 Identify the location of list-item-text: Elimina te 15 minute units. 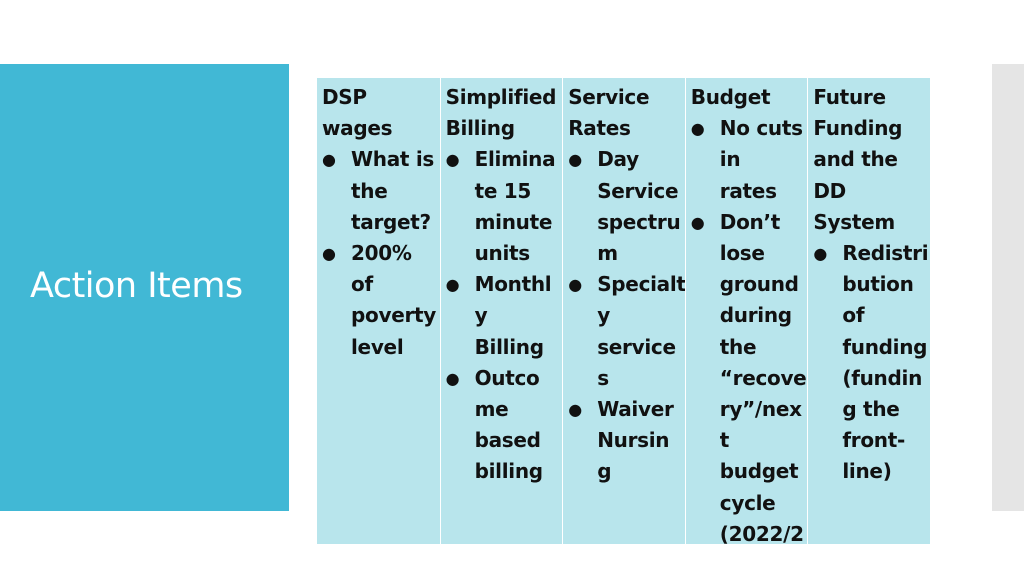
(515, 206).